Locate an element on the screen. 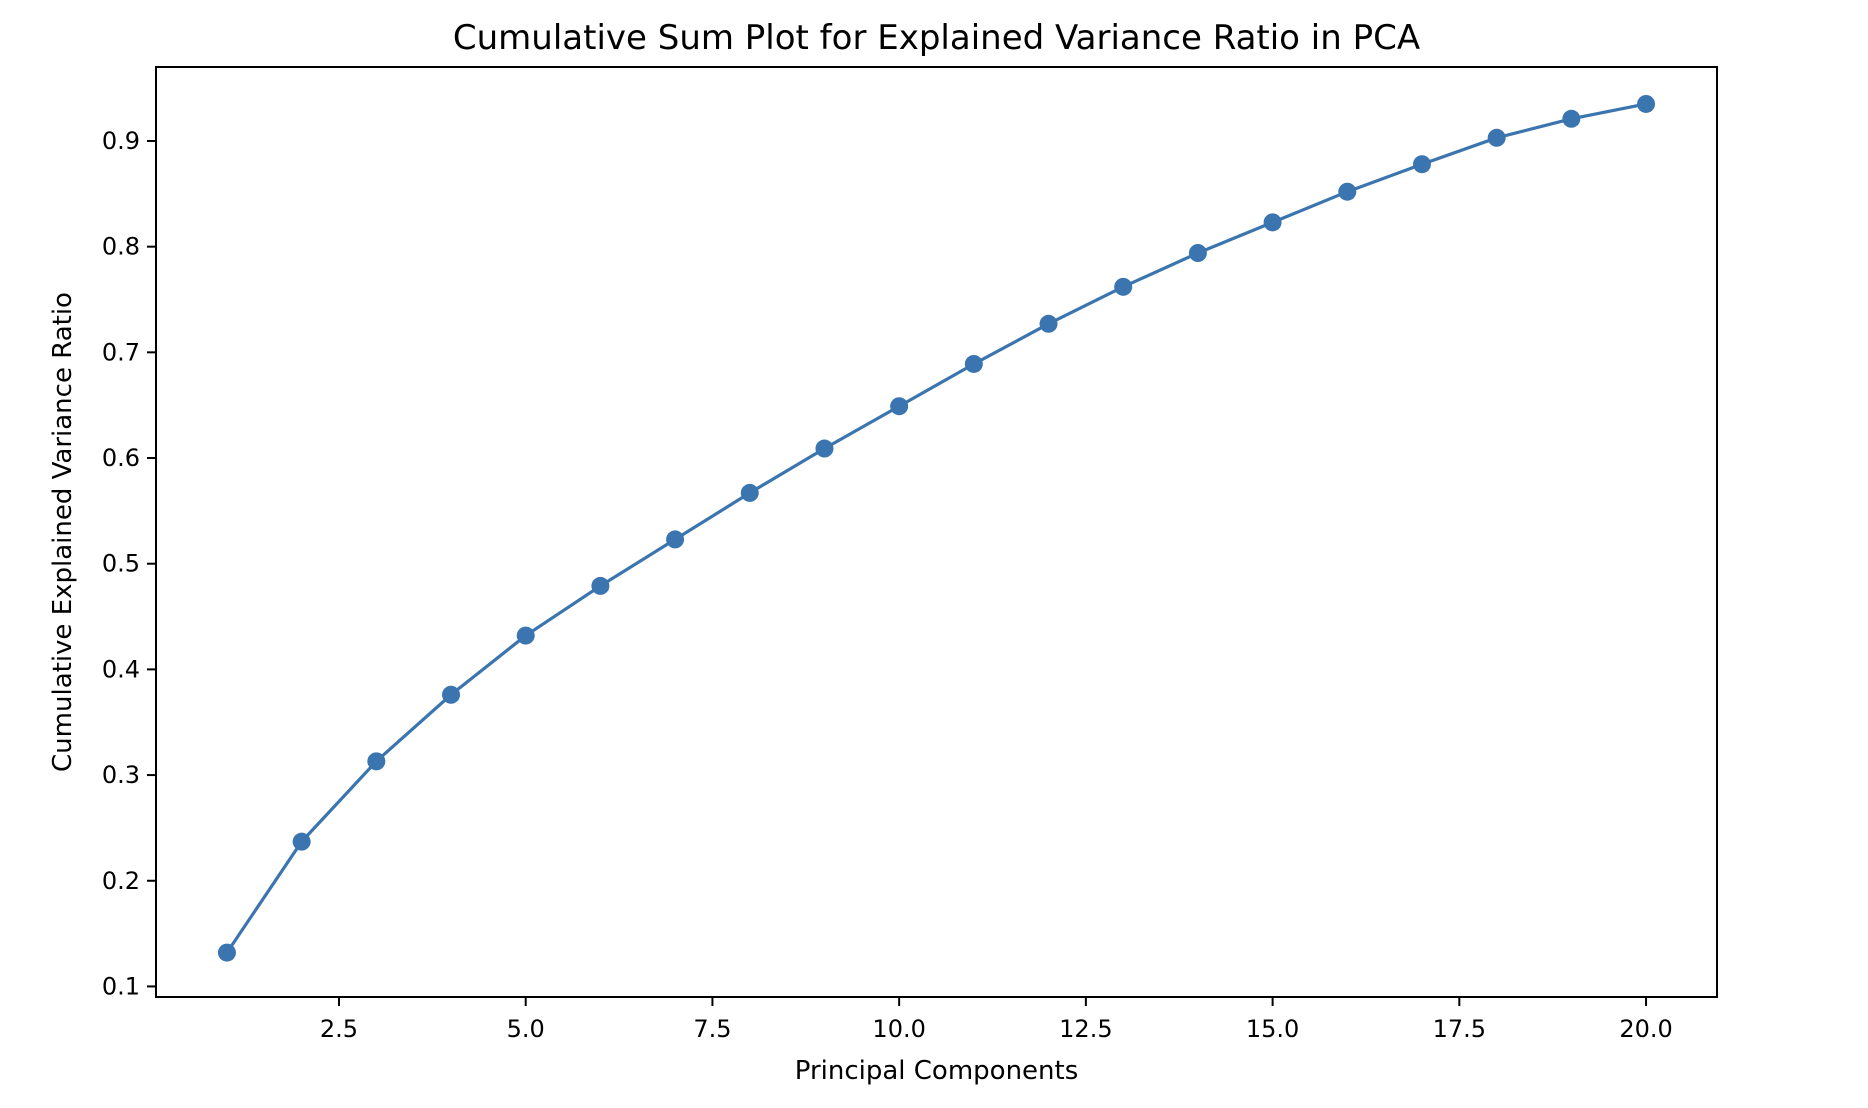 This screenshot has height=1108, width=1868. x-tick-label: 15.0 is located at coordinates (1272, 1029).